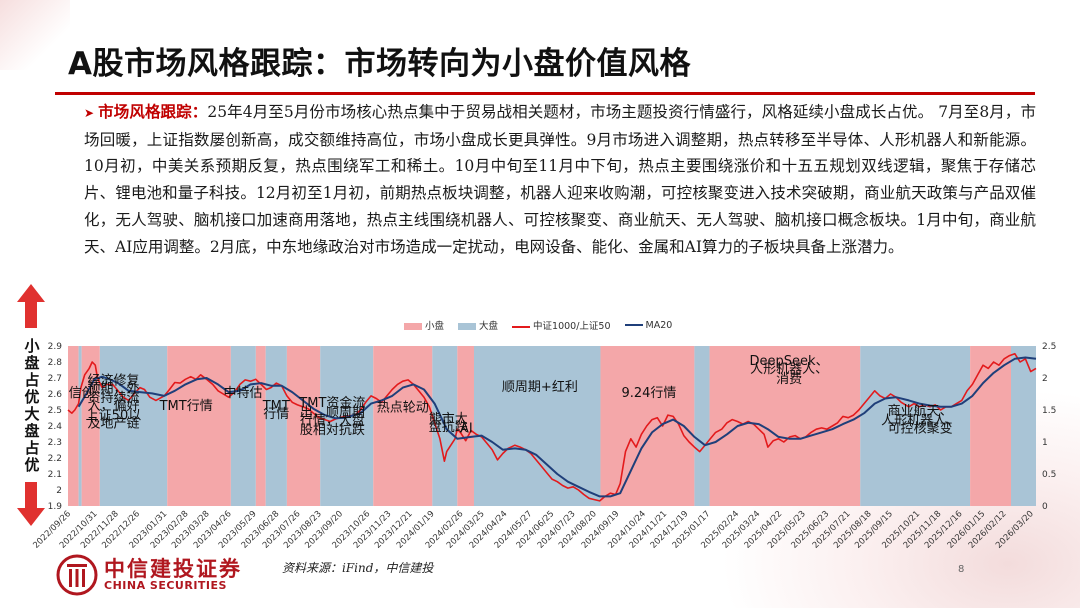  Describe the element at coordinates (77, 575) in the screenshot. I see `company-logo-icon` at that location.